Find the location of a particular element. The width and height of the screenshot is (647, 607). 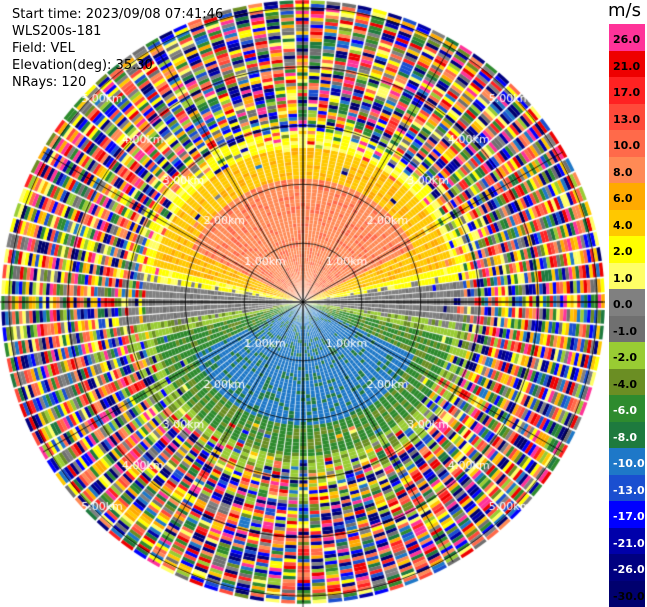

start-time-text: Start time: 2023/09/08 07:41:46 is located at coordinates (118, 14).